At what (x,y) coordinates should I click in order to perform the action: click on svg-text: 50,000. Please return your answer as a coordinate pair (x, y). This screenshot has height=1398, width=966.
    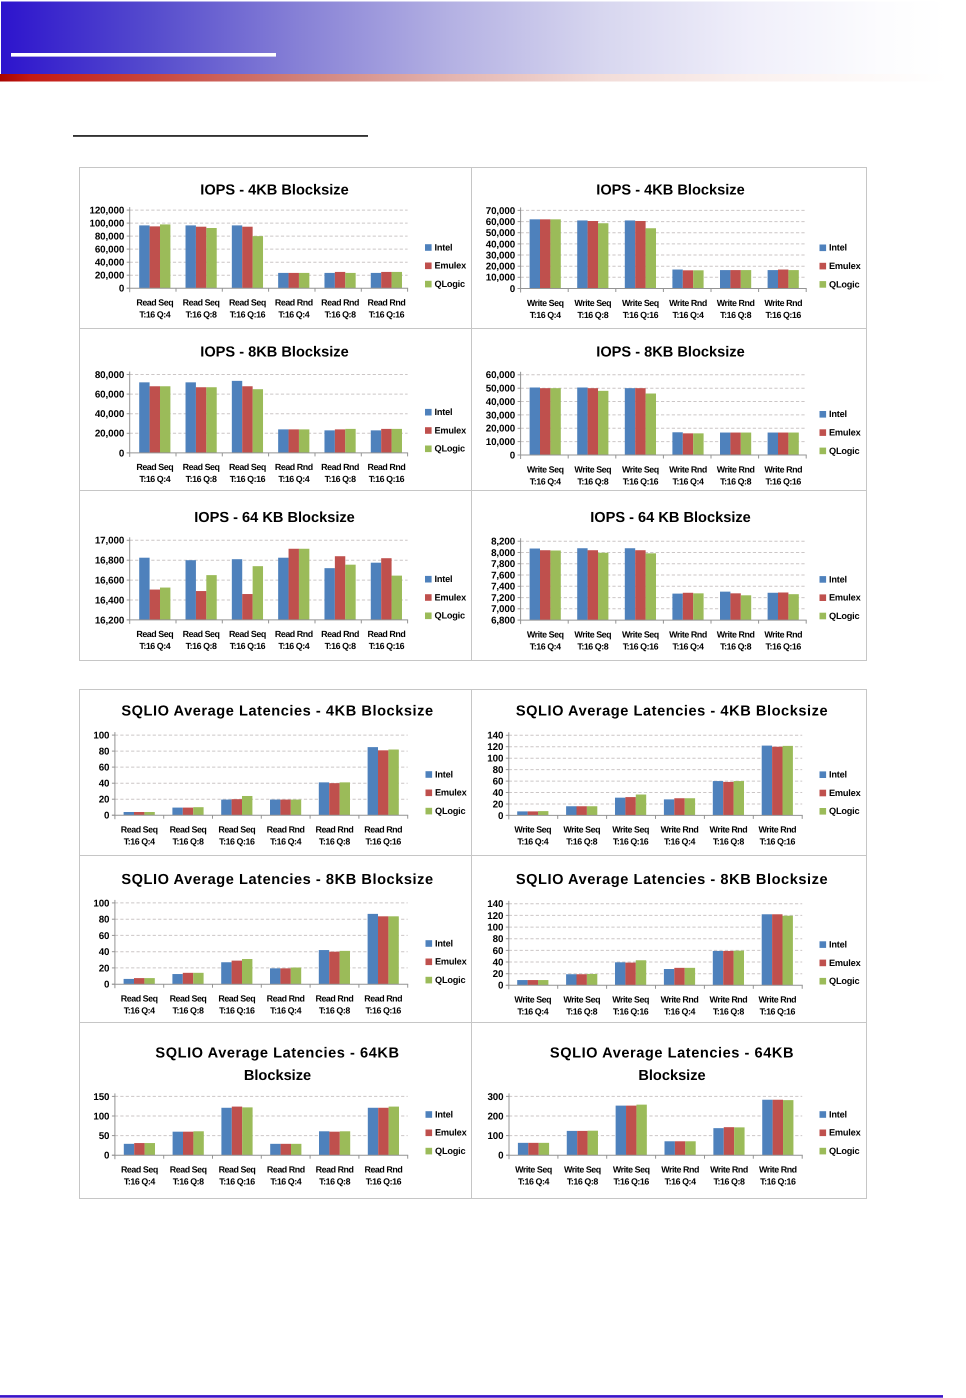
    Looking at the image, I should click on (501, 233).